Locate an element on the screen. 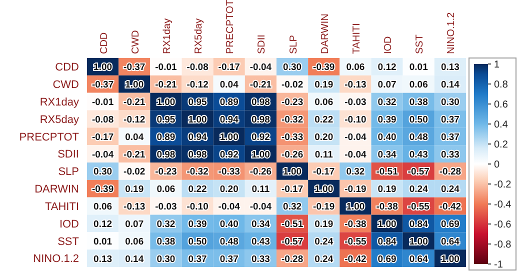 The image size is (520, 273). data-label: -0.02 is located at coordinates (292, 85).